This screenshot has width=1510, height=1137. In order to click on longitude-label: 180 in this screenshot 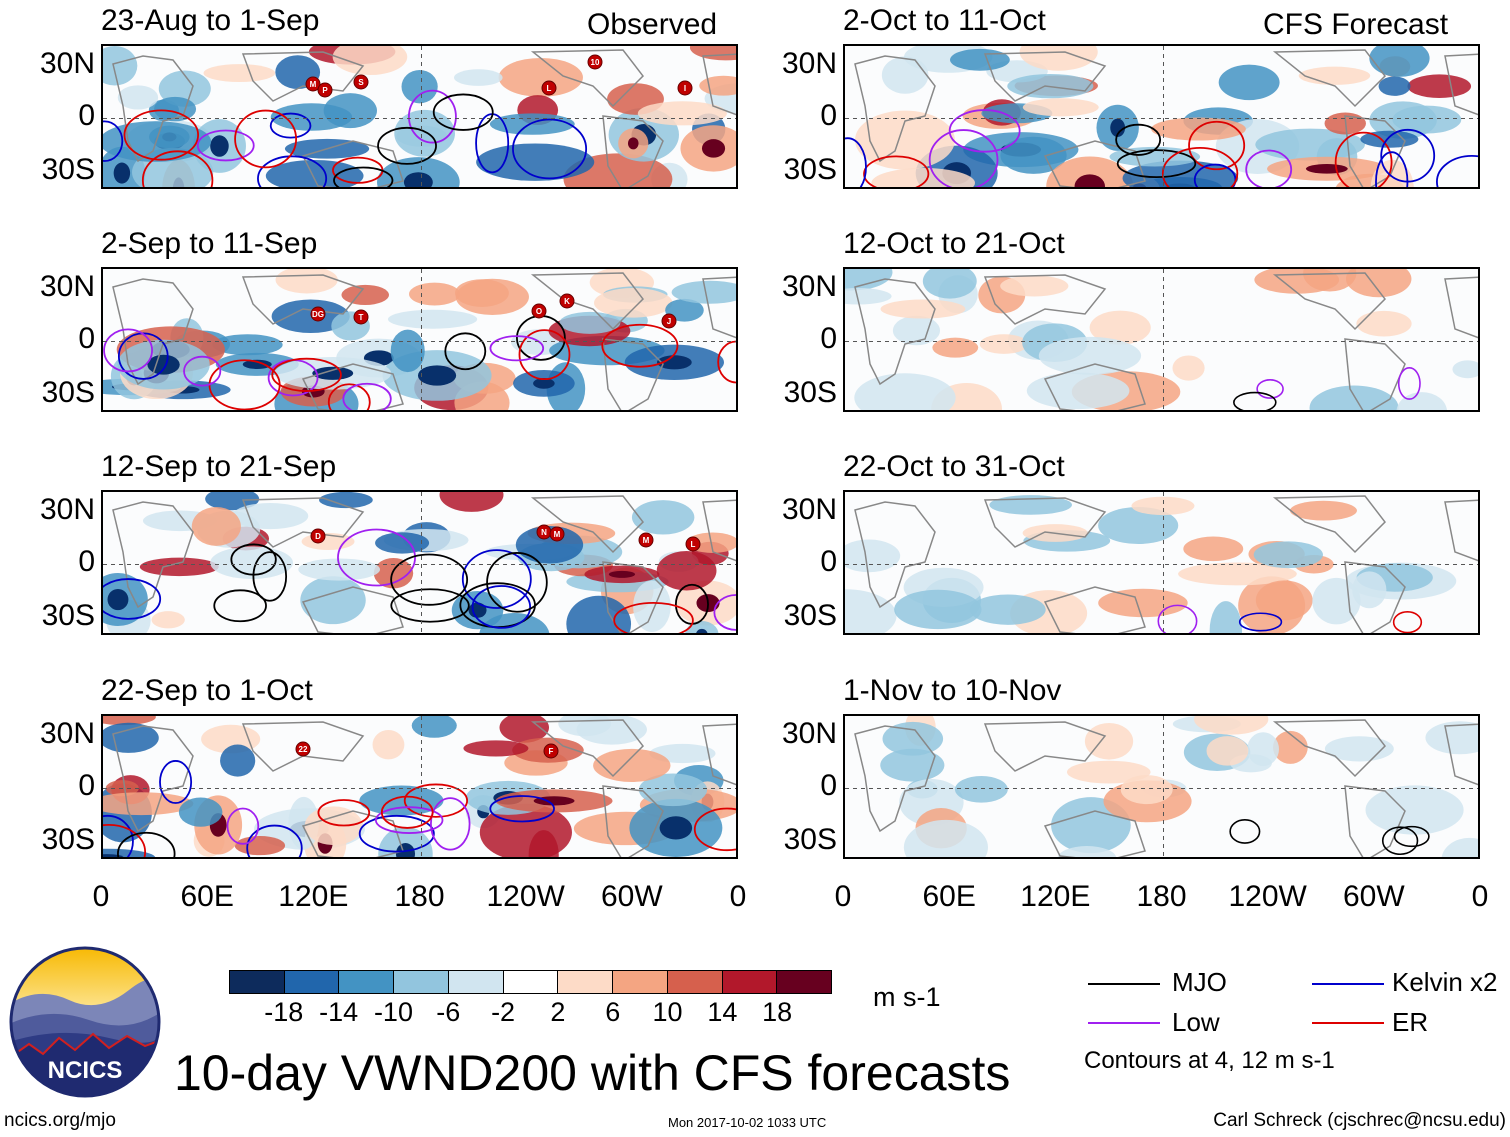, I will do `click(1161, 896)`.